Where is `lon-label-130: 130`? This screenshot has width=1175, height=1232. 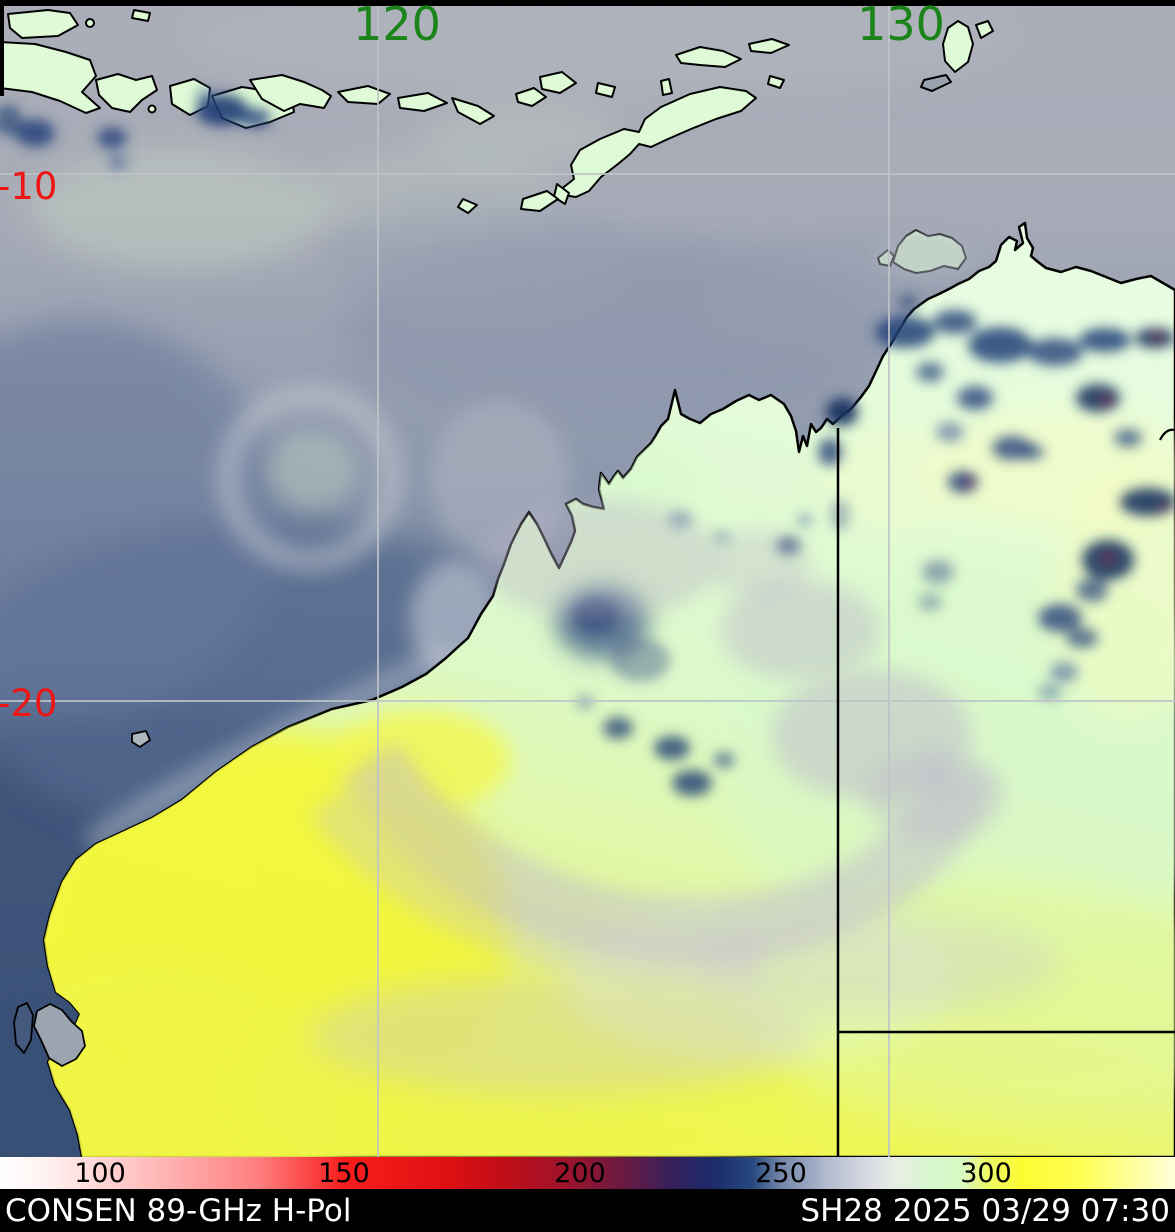 lon-label-130: 130 is located at coordinates (901, 25).